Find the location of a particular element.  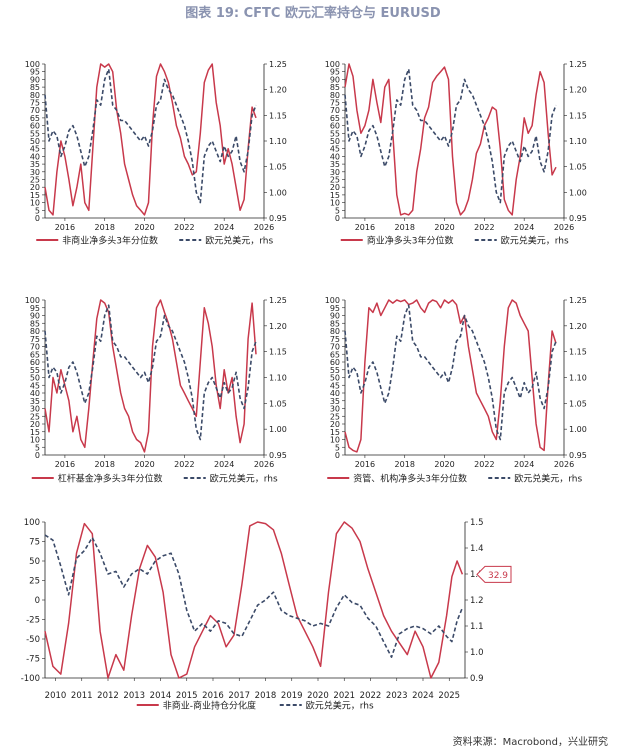

y-right-tick-label: 1.4 is located at coordinates (477, 549).